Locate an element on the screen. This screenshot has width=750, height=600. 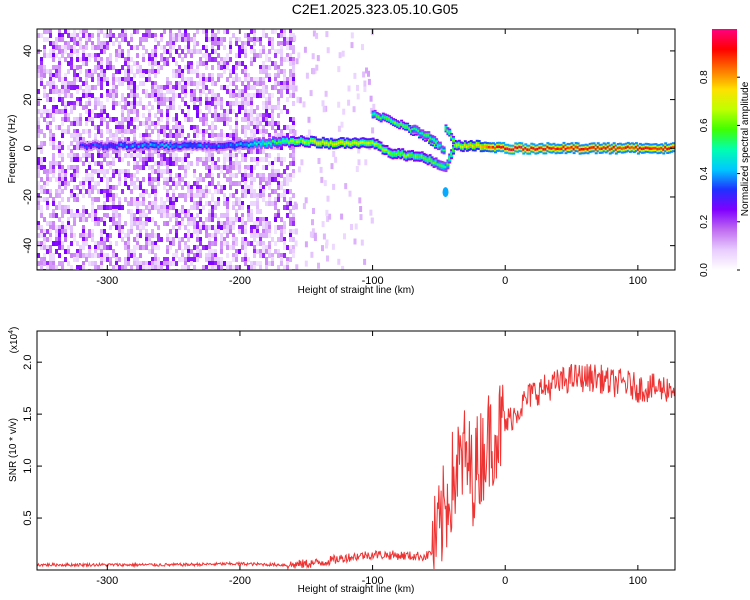
snr-y-multiplier-base: (x10 is located at coordinates (14, 343).